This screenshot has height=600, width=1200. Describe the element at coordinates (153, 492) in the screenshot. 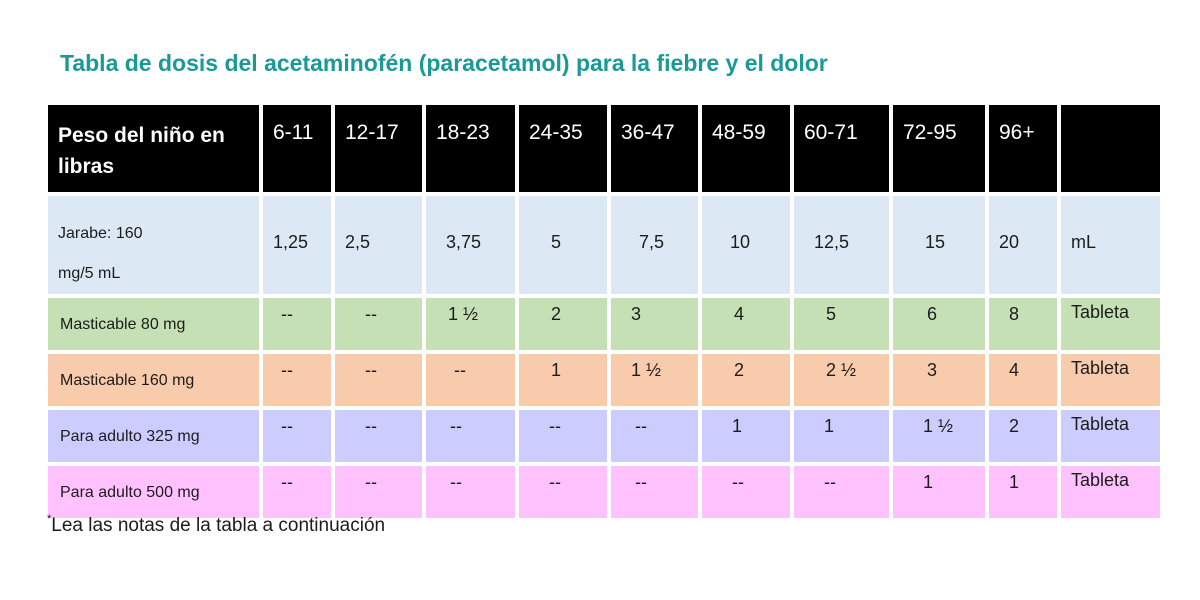

I see `row-label: Para adulto 500 mg` at that location.